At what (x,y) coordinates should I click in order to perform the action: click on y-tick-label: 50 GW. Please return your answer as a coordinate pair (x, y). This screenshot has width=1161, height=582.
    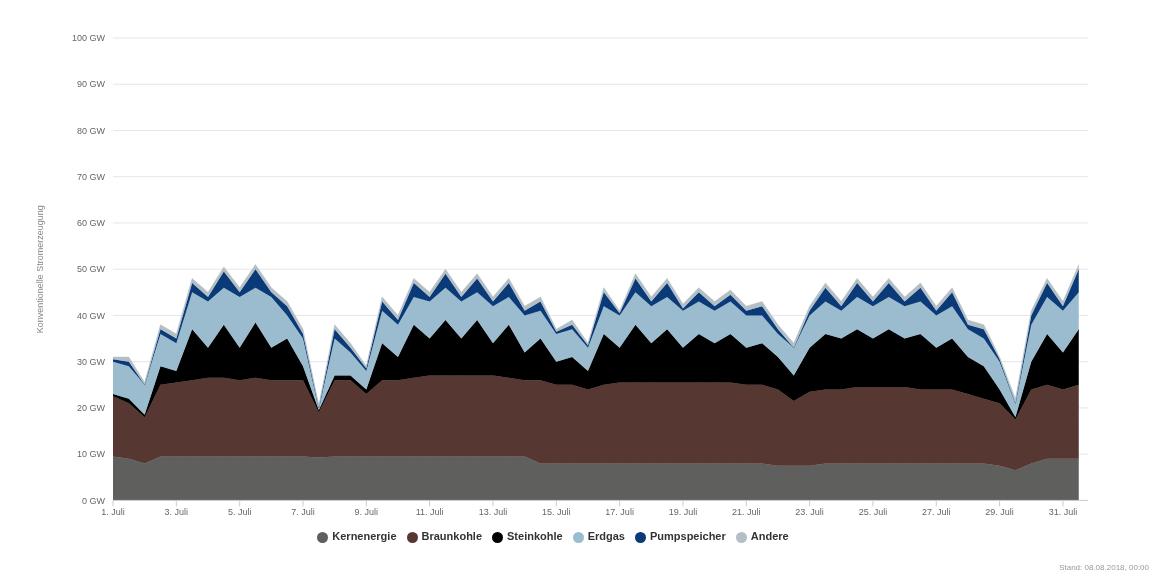
    Looking at the image, I should click on (91, 269).